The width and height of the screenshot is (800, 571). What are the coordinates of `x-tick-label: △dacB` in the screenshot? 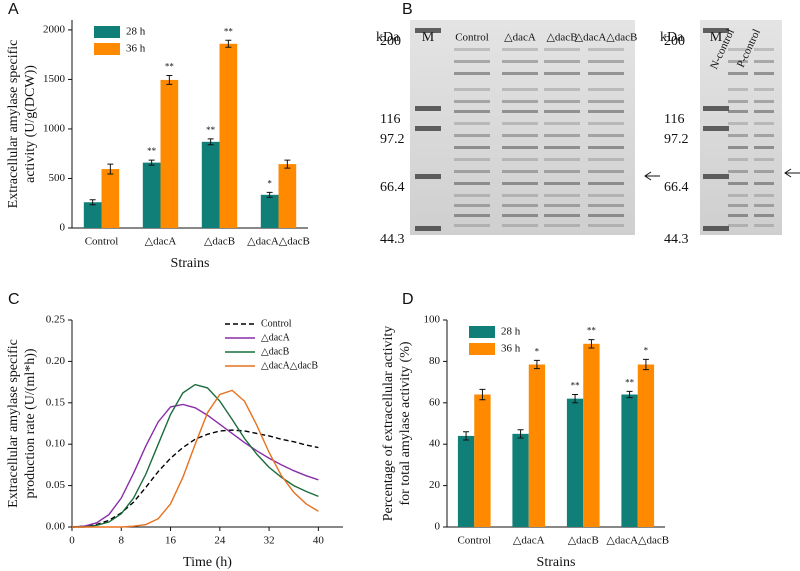 It's located at (219, 242).